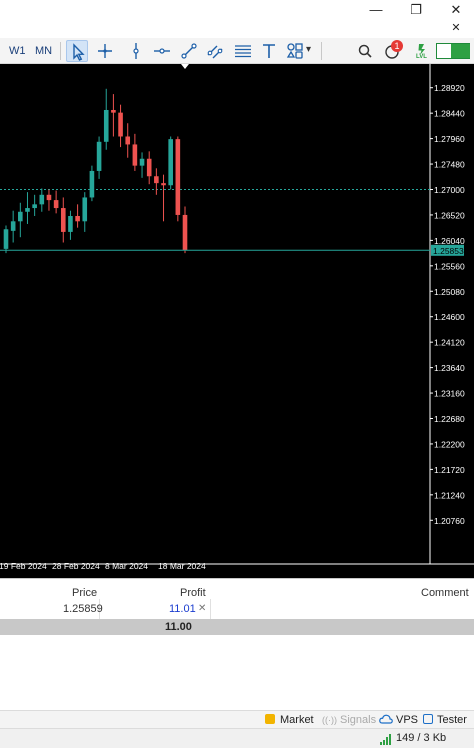 The width and height of the screenshot is (474, 748). What do you see at coordinates (237, 593) in the screenshot?
I see `trade-table-header: Price Profit Comment` at bounding box center [237, 593].